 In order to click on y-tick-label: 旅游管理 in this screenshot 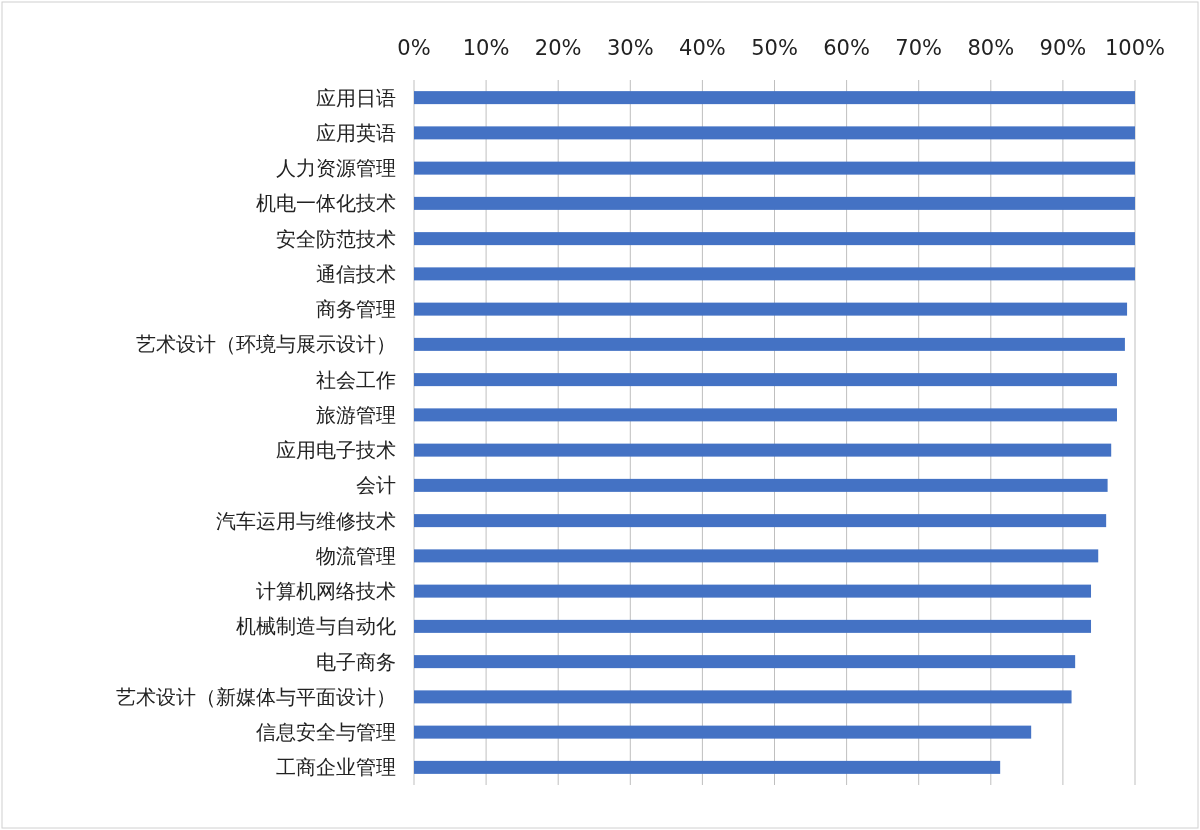, I will do `click(356, 414)`.